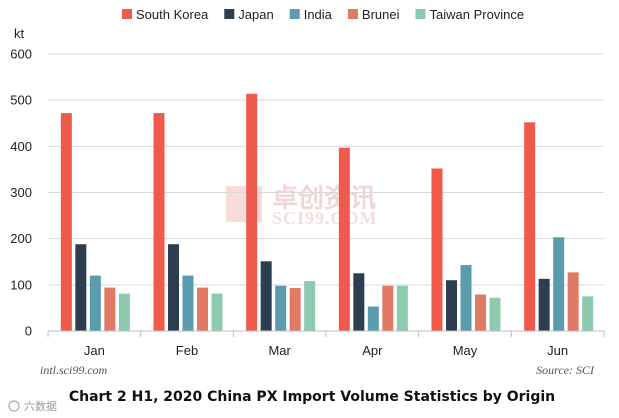  Describe the element at coordinates (480, 312) in the screenshot. I see `bar-brunei-may` at that location.